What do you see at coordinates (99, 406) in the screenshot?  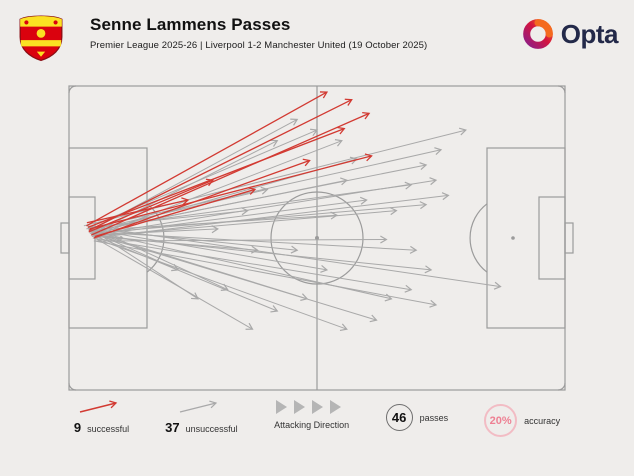 I see `successful-pass-arrow-icon` at bounding box center [99, 406].